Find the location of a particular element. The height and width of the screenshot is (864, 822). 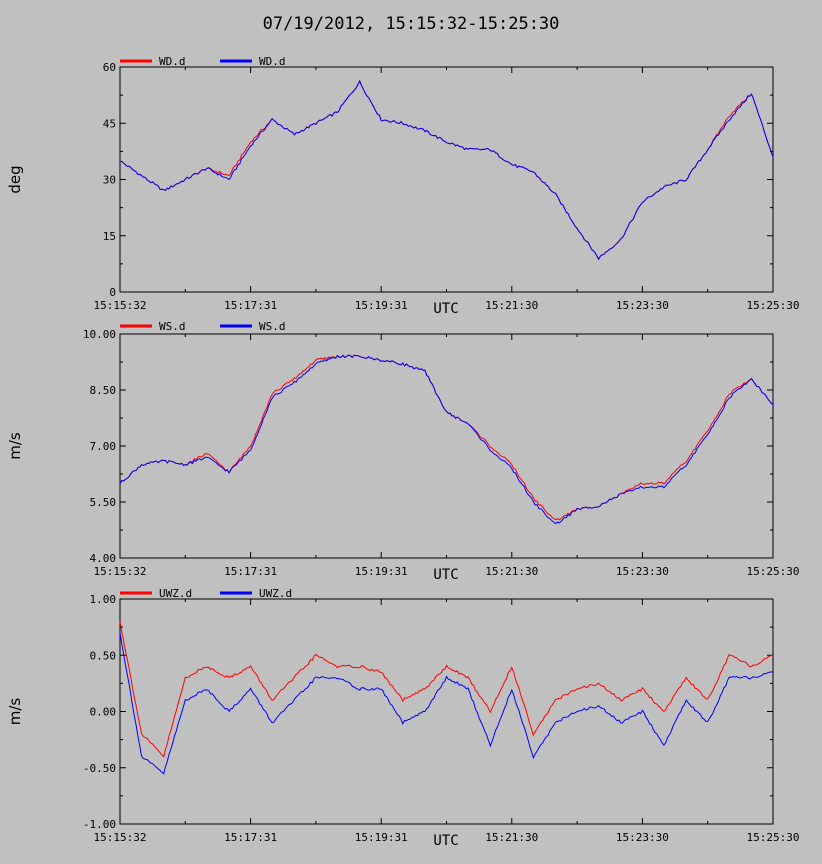

y-tick-label: 0.00 is located at coordinates (103, 712).